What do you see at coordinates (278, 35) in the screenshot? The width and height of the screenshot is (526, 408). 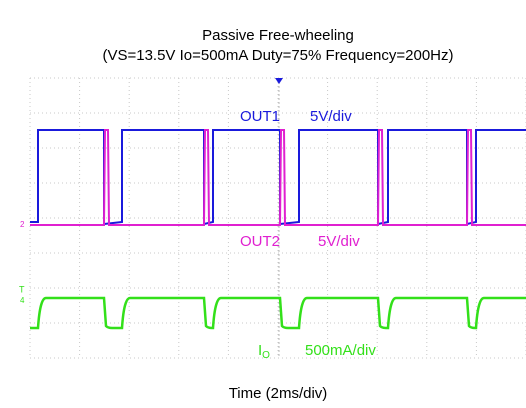 I see `title: Passive Free-wheeling` at bounding box center [278, 35].